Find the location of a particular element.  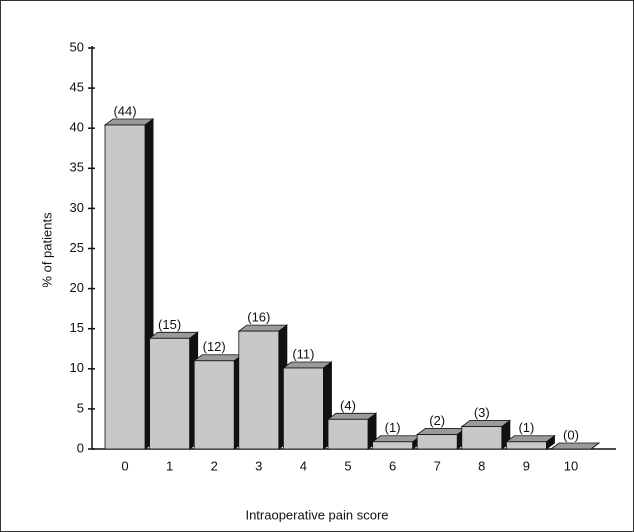

y-tick-label: 50 is located at coordinates (77, 46).